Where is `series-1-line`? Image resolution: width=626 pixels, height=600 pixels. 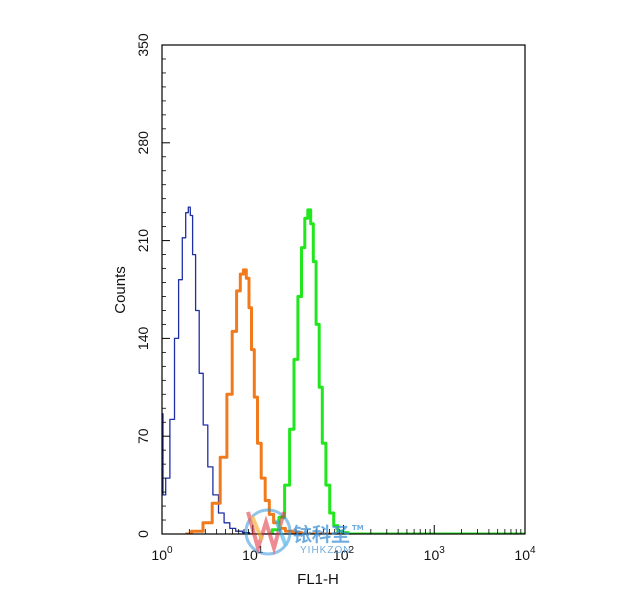
series-1-line is located at coordinates (264, 401).